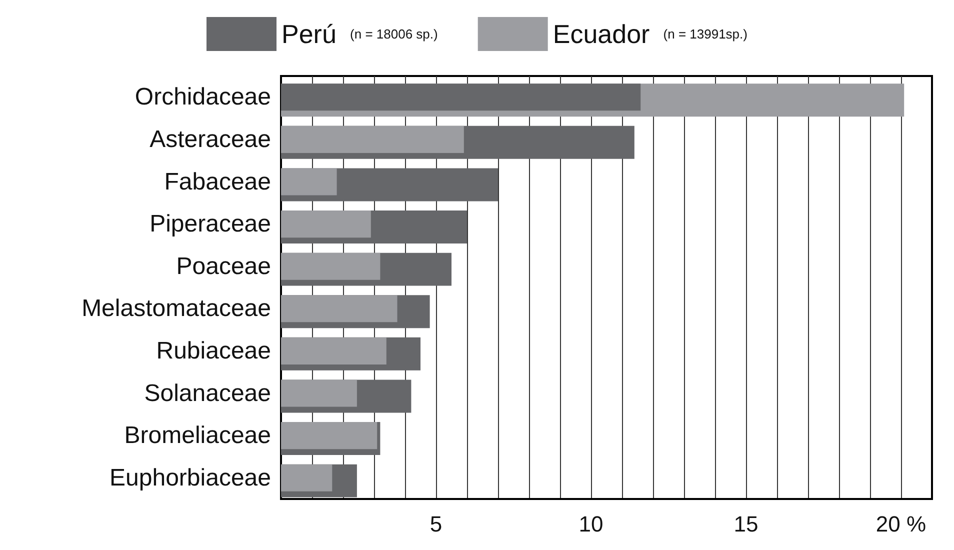 Image resolution: width=954 pixels, height=550 pixels. Describe the element at coordinates (591, 524) in the screenshot. I see `x-tick-label: 10` at that location.